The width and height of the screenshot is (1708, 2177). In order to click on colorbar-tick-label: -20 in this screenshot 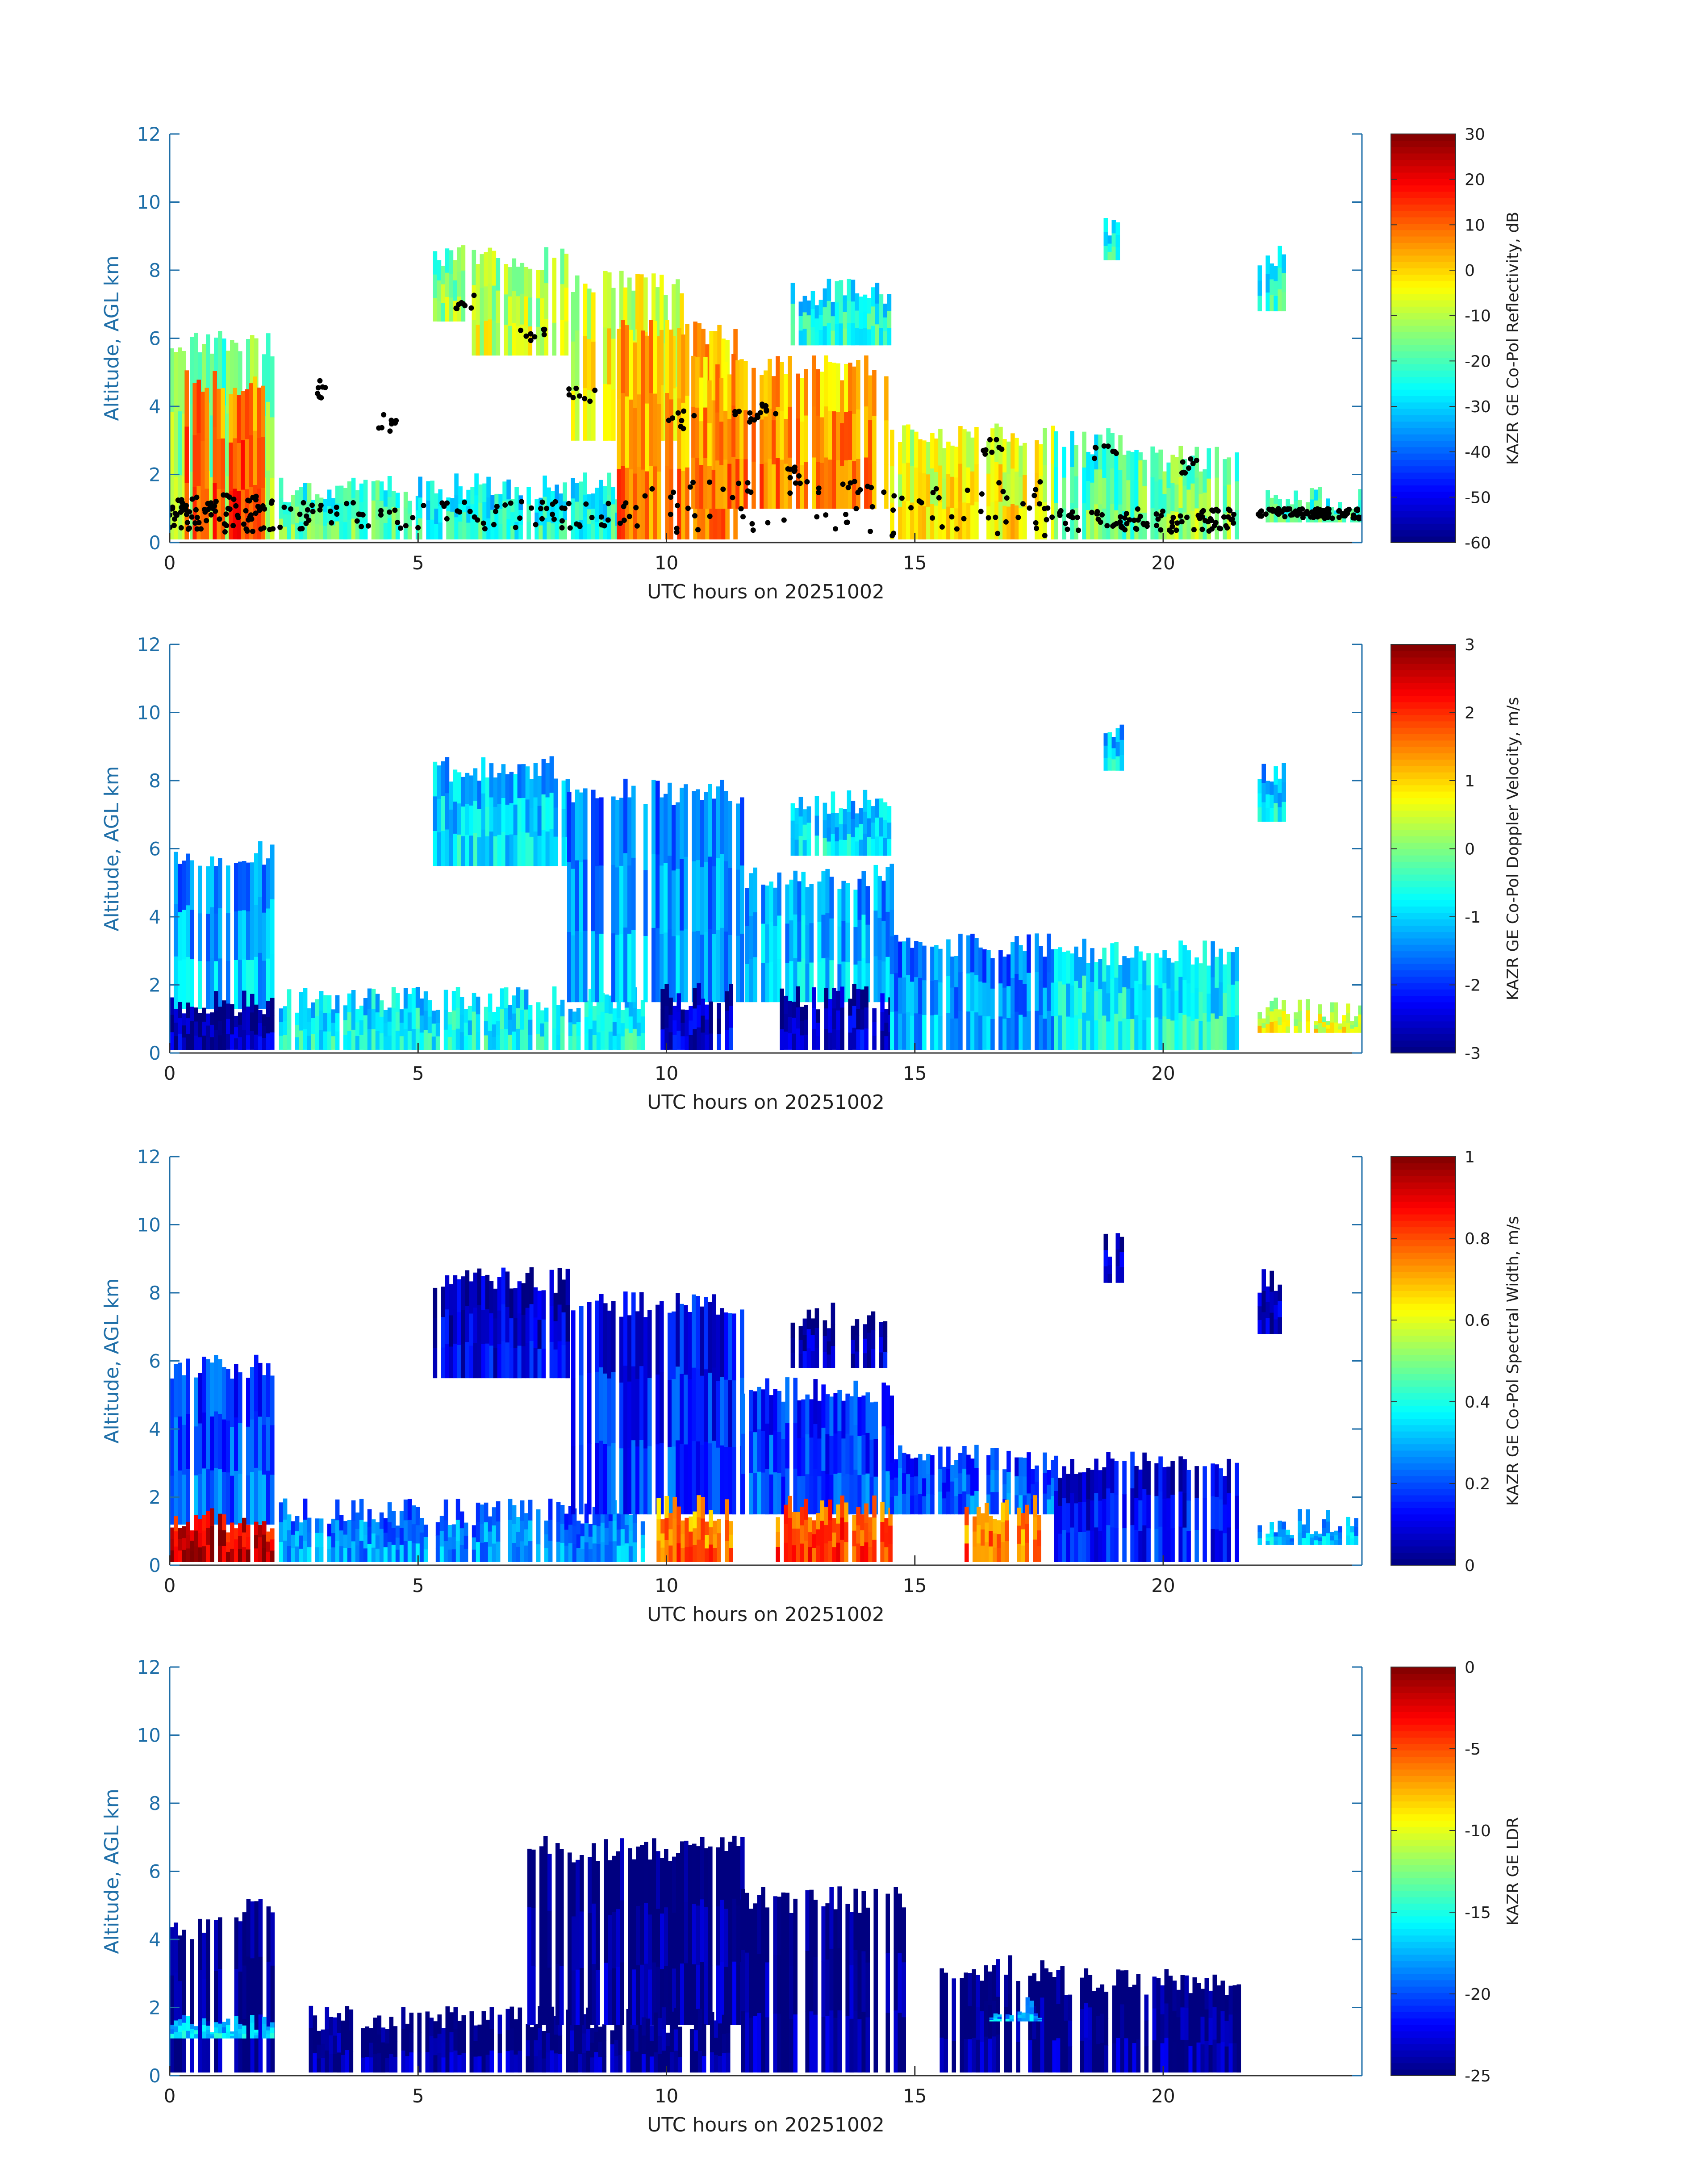, I will do `click(1478, 1994)`.